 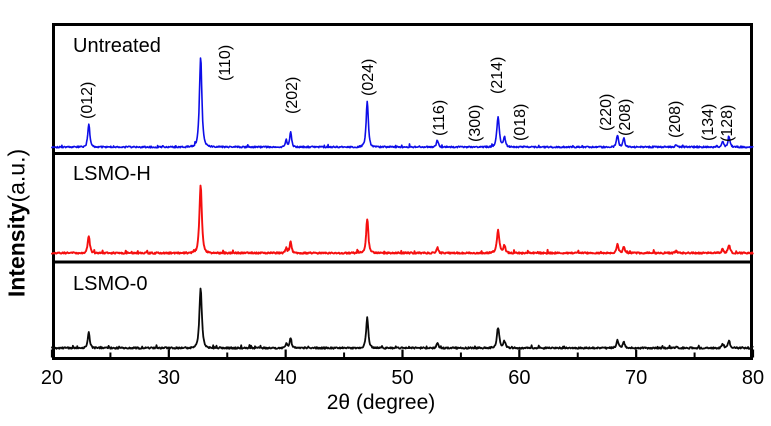 What do you see at coordinates (368, 77) in the screenshot?
I see `peak-label-024: (024)` at bounding box center [368, 77].